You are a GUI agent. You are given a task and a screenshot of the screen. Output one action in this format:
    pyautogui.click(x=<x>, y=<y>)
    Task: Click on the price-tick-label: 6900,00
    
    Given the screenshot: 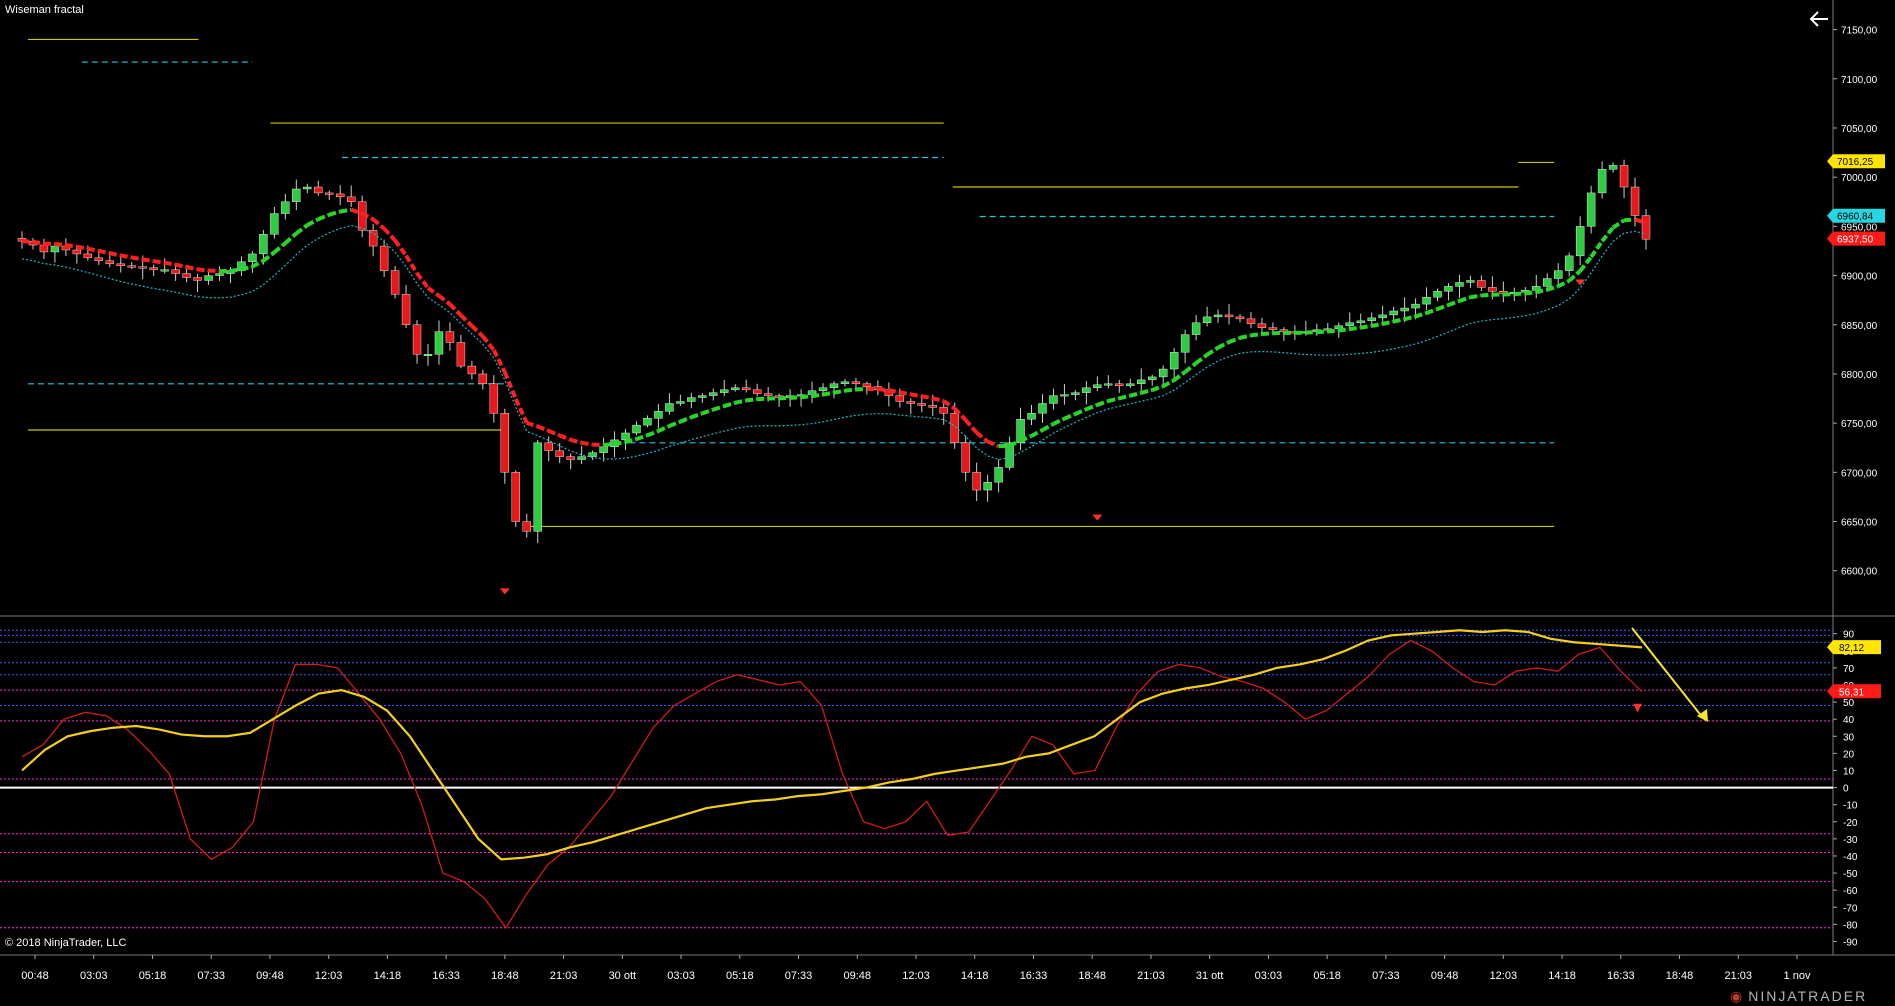 What is the action you would take?
    pyautogui.click(x=1859, y=277)
    